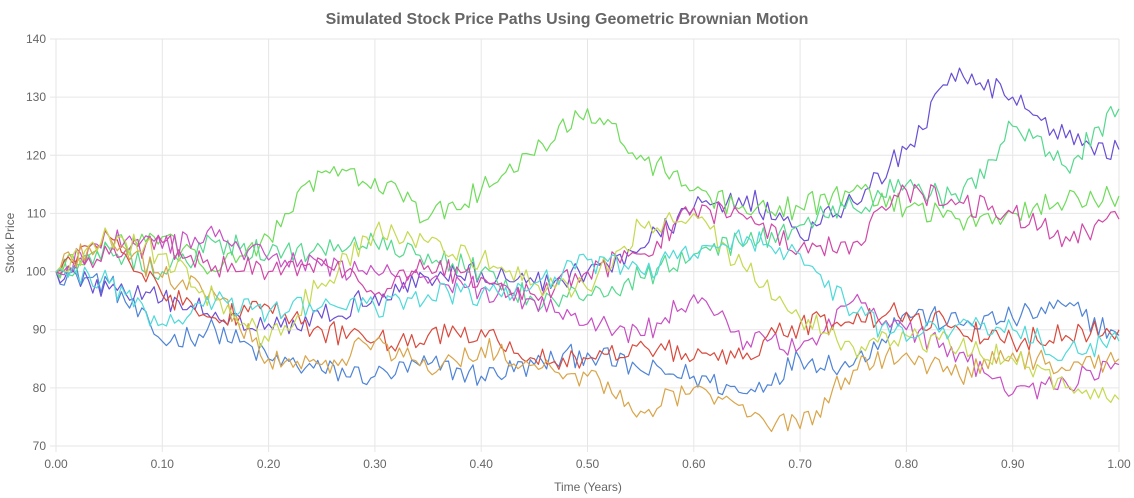  I want to click on y-tick-label: 140, so click(36, 39).